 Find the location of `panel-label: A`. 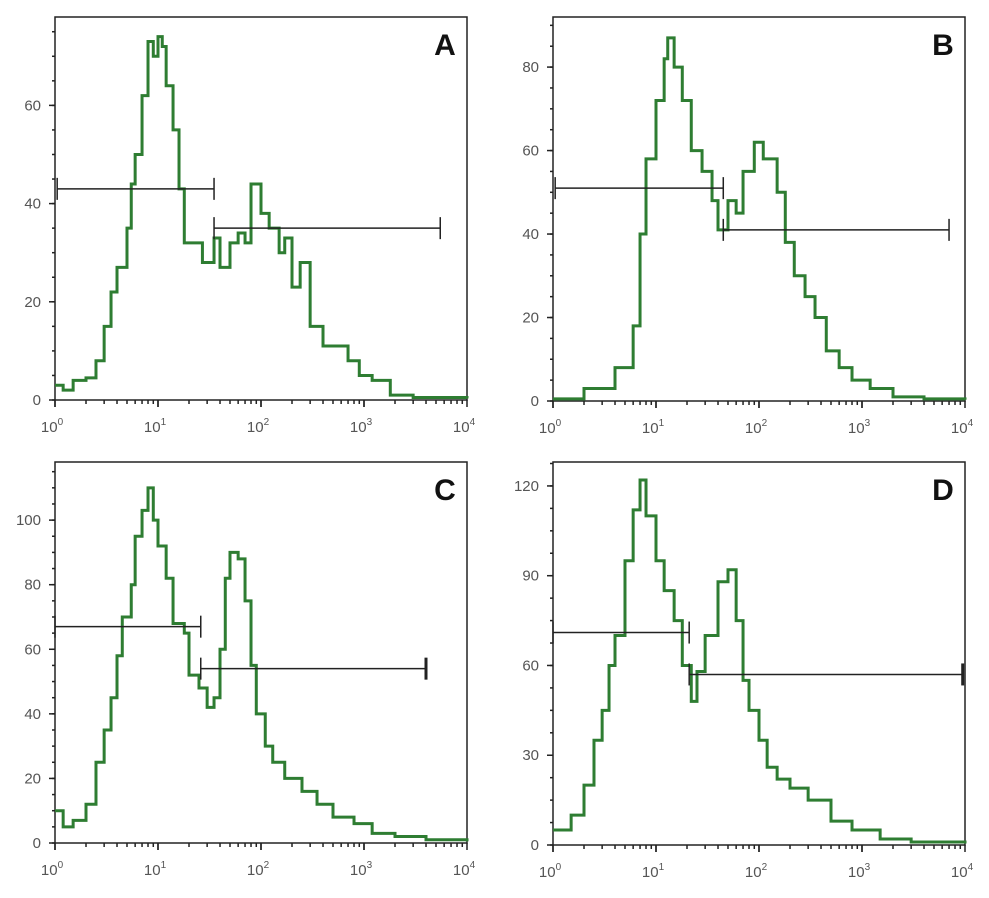

panel-label: A is located at coordinates (445, 45).